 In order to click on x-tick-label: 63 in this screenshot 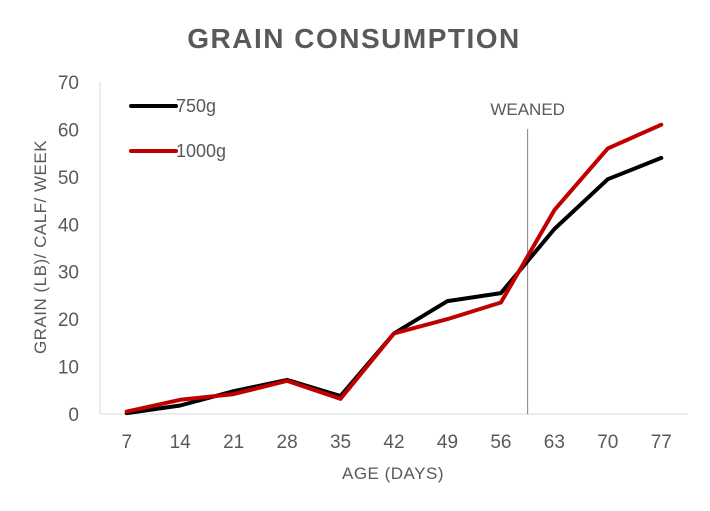, I will do `click(554, 442)`.